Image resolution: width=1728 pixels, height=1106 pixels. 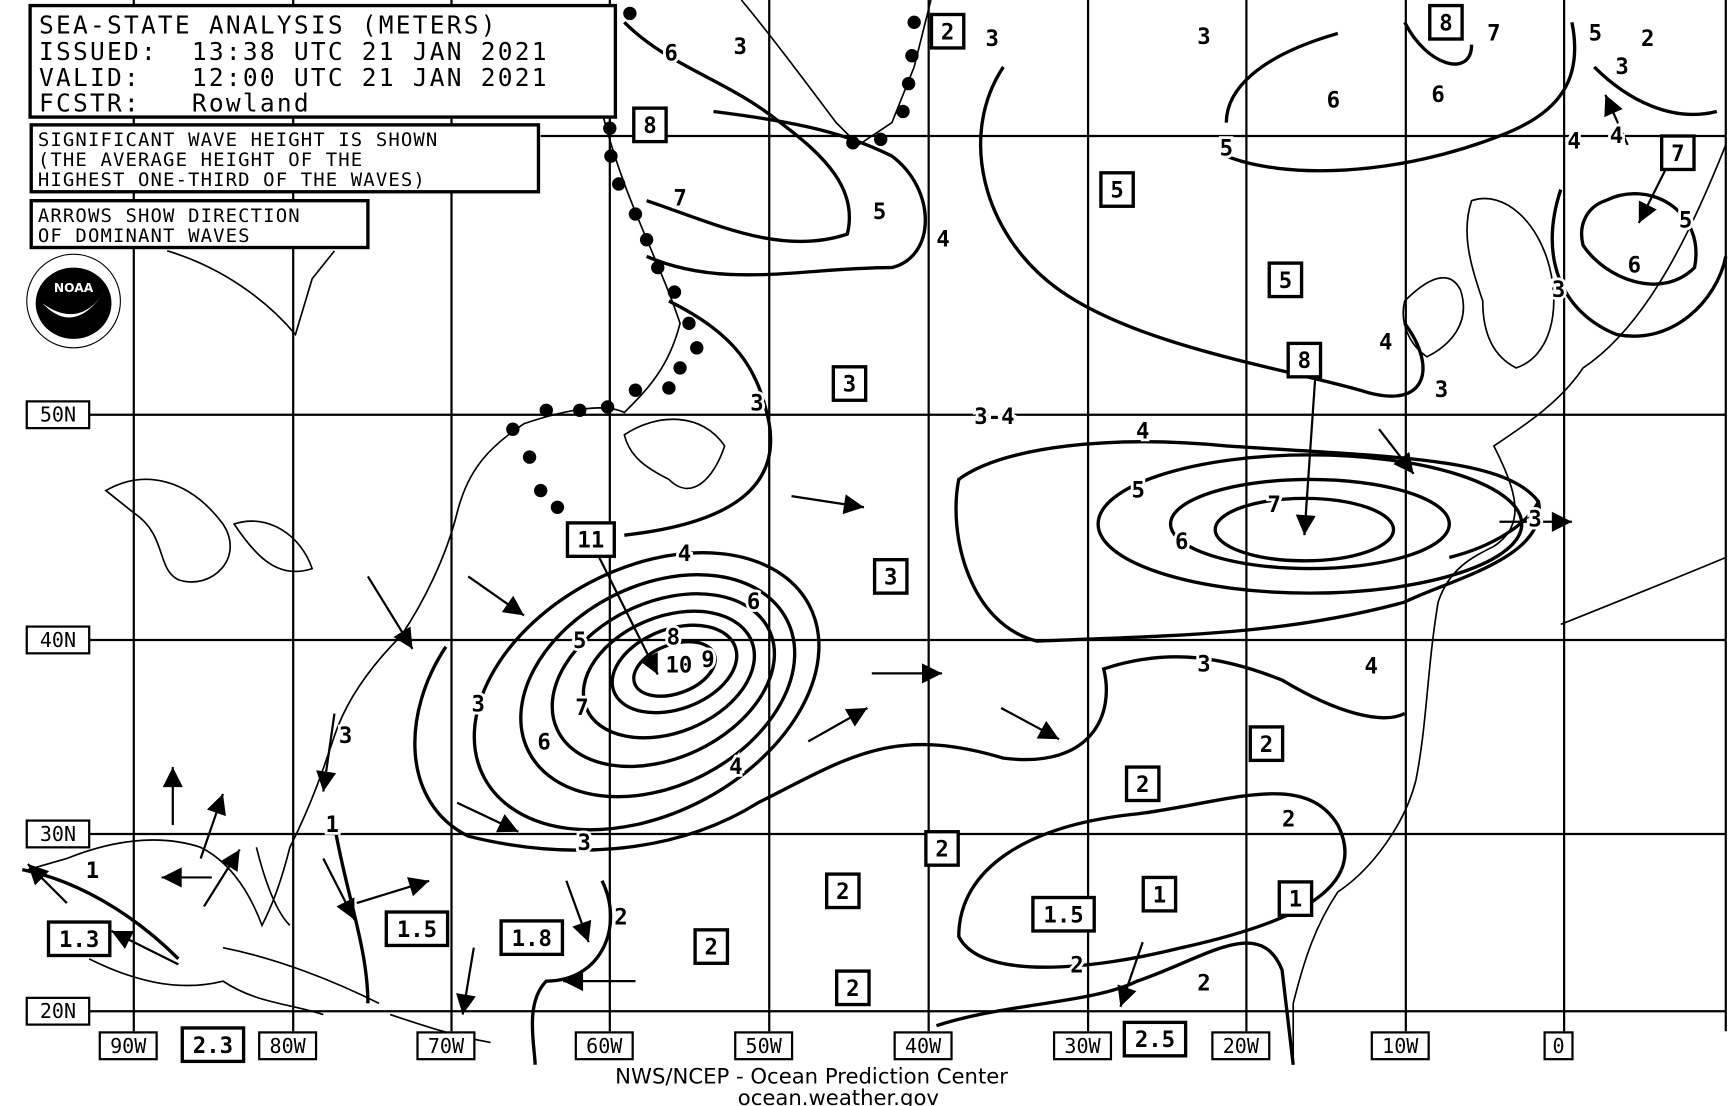 What do you see at coordinates (128, 1046) in the screenshot?
I see `lon-label: 90W` at bounding box center [128, 1046].